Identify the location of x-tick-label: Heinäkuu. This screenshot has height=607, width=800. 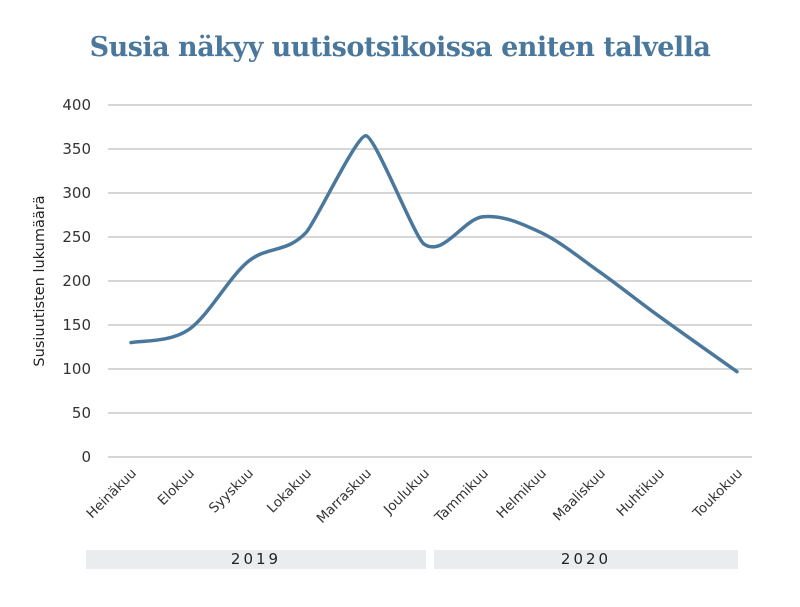
(112, 494).